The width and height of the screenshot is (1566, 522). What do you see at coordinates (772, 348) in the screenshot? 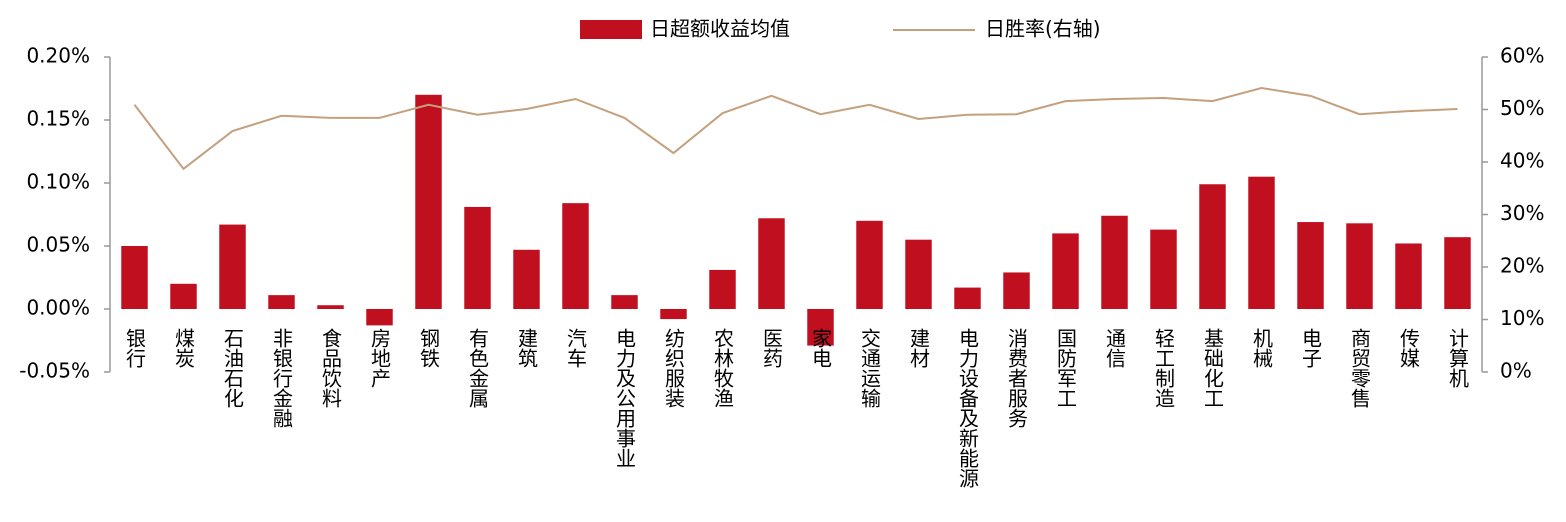
I see `x-tick-label: 医药` at bounding box center [772, 348].